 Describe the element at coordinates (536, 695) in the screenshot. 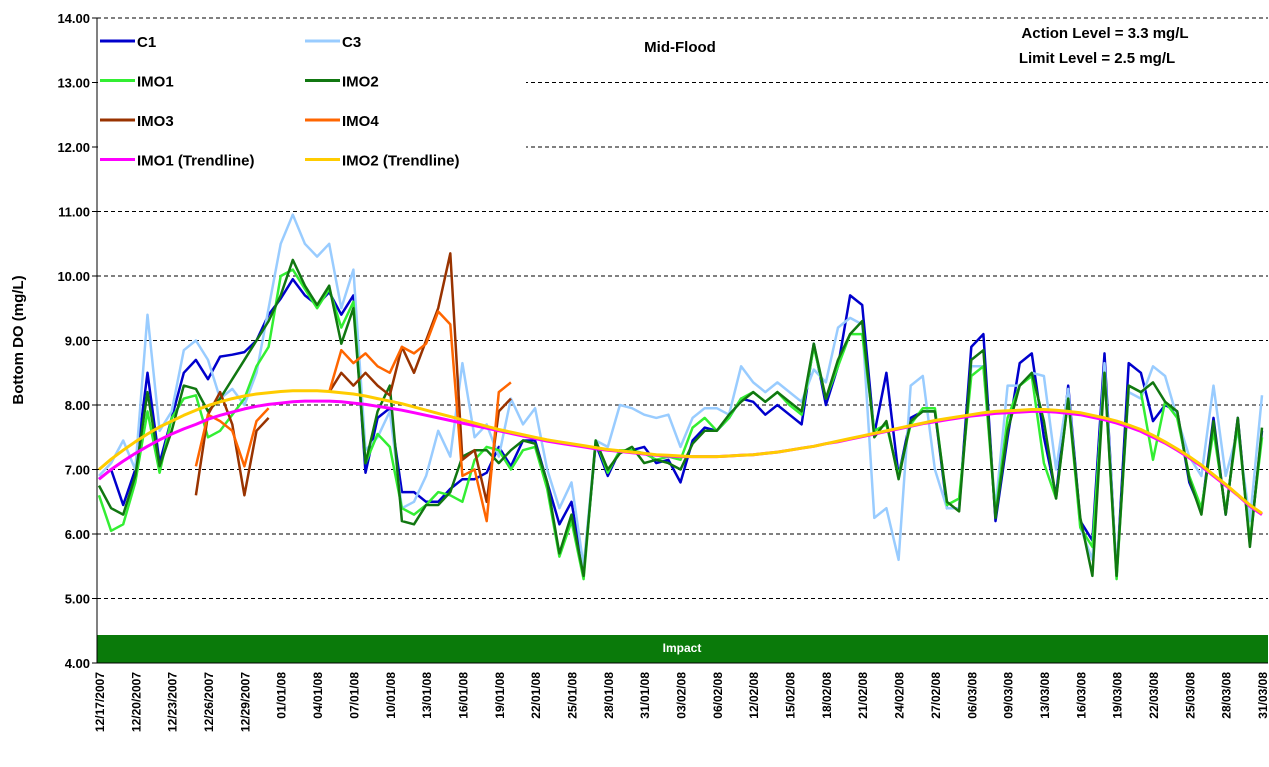

I see `x-tick-label: 22/01/08` at that location.